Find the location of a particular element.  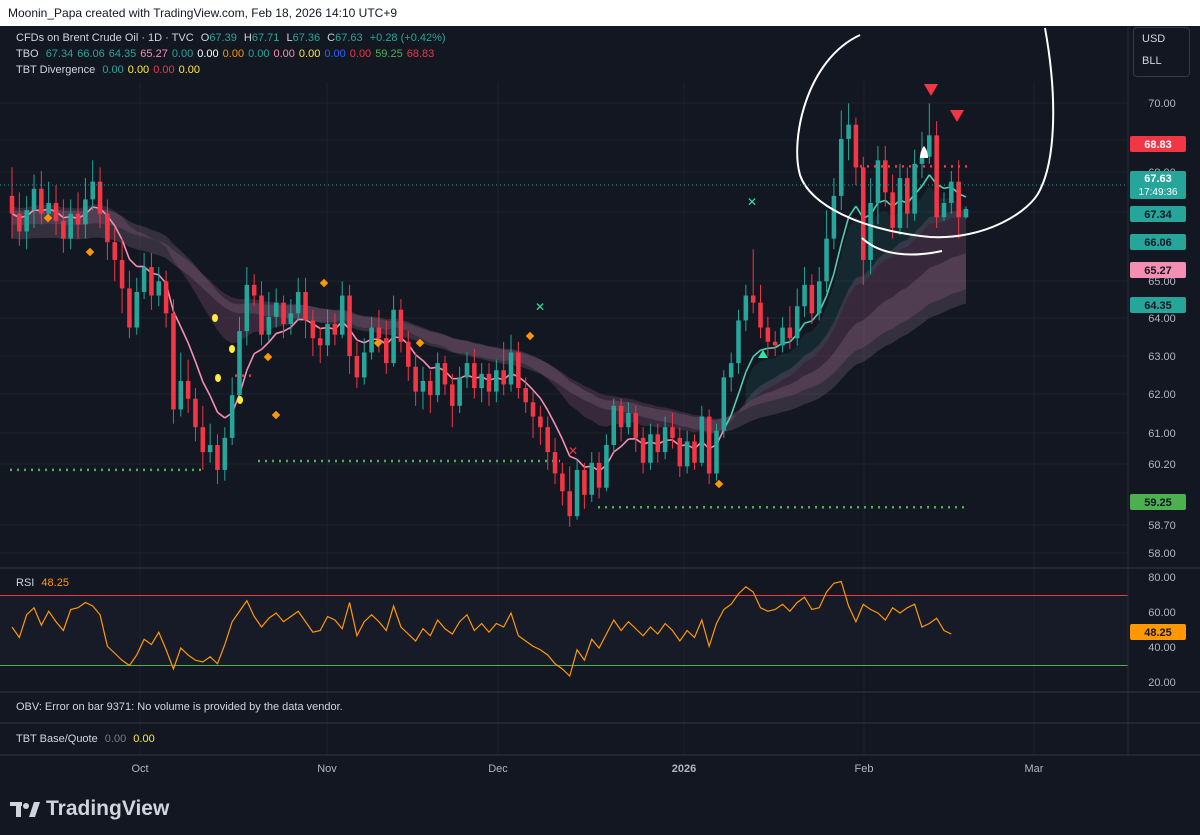

legend-divergence-row: TBT Divergence 0.00 0.00 0.00 0.00 is located at coordinates (112, 70).